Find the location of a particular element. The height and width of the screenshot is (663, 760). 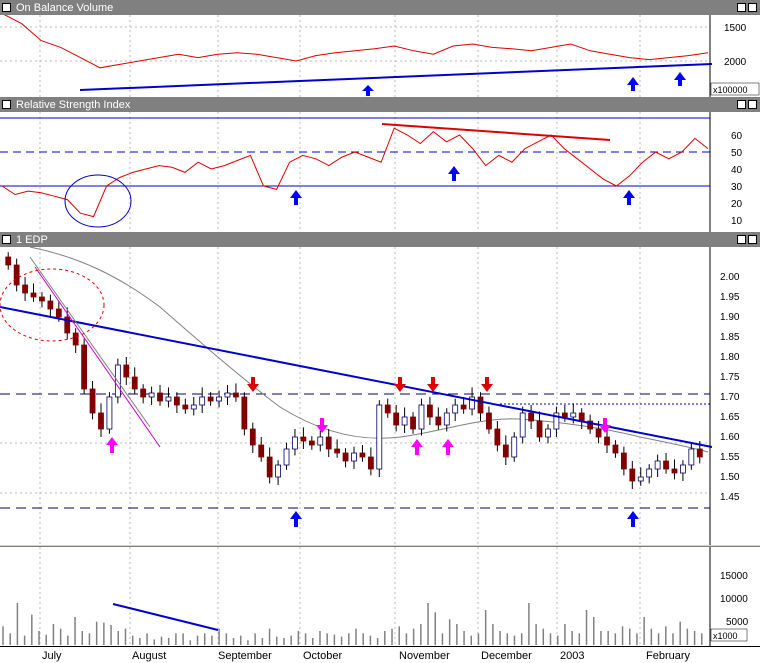

obv-chart: 1500 2000 x100000 is located at coordinates (380, 56).